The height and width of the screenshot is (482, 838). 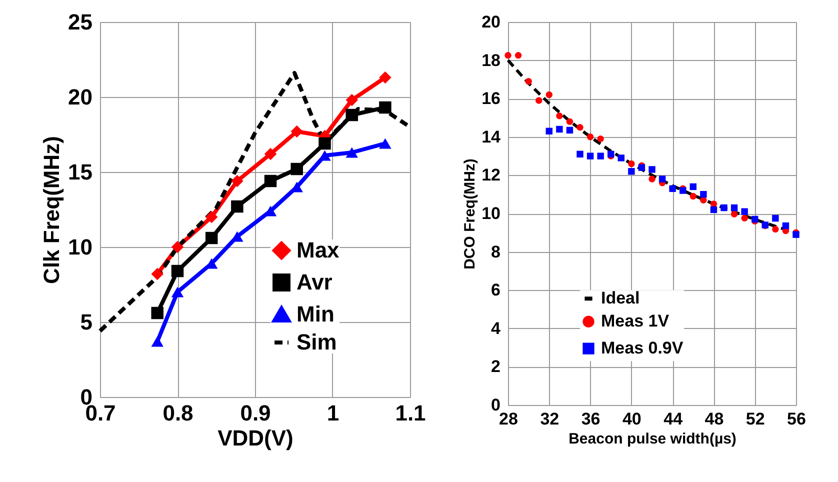 What do you see at coordinates (495, 405) in the screenshot?
I see `y-tick-label: 0` at bounding box center [495, 405].